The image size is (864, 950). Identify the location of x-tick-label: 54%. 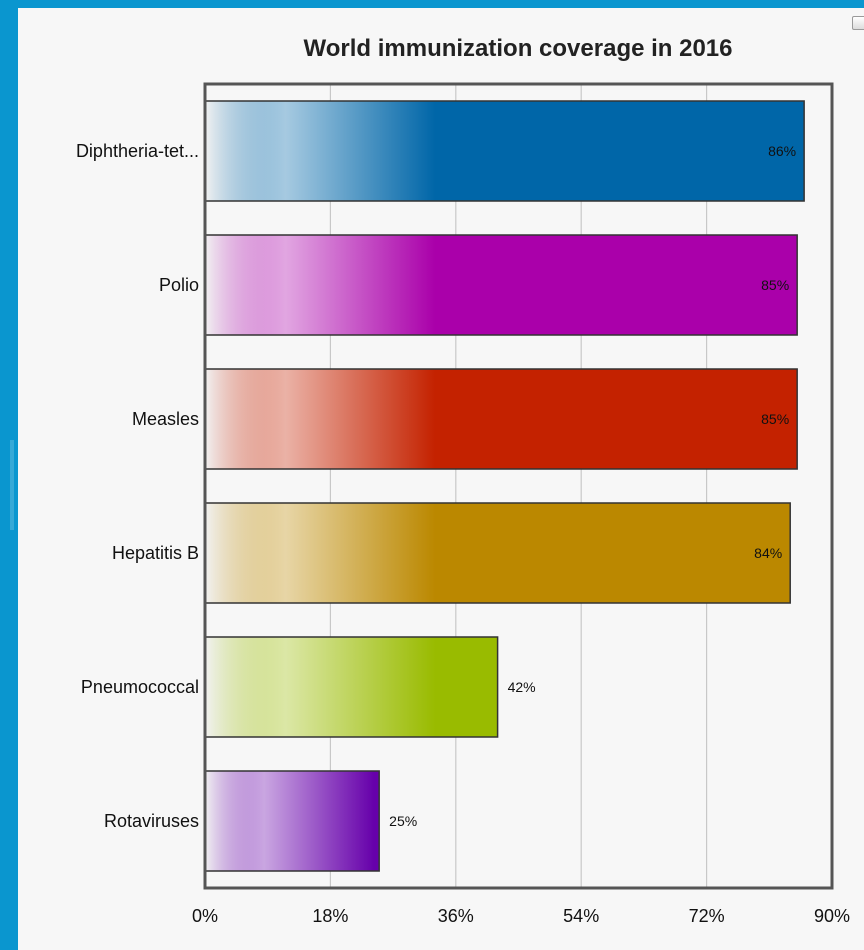
(581, 916).